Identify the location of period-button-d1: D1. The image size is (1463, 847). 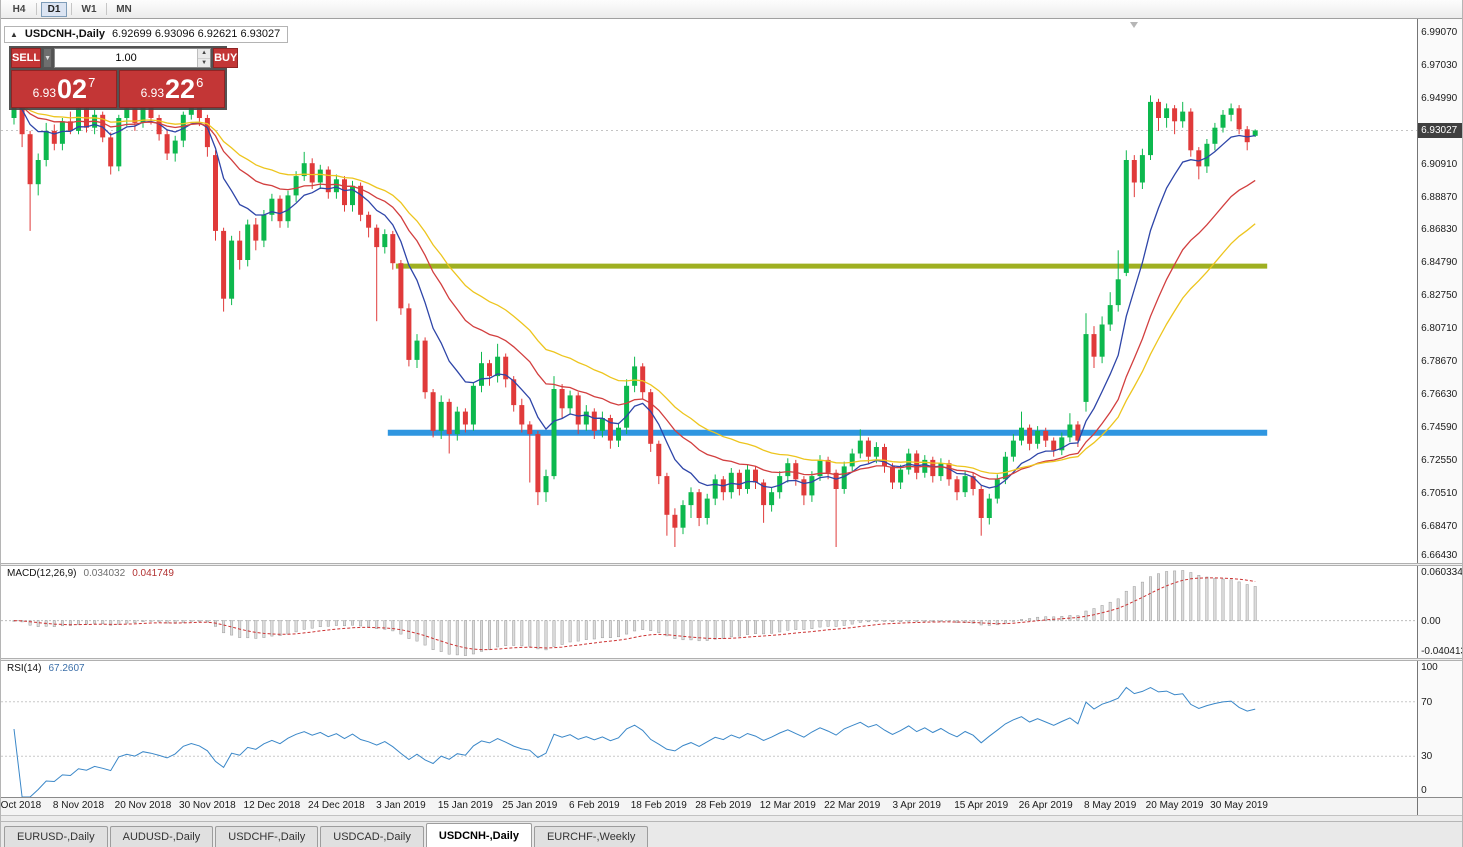
(54, 9).